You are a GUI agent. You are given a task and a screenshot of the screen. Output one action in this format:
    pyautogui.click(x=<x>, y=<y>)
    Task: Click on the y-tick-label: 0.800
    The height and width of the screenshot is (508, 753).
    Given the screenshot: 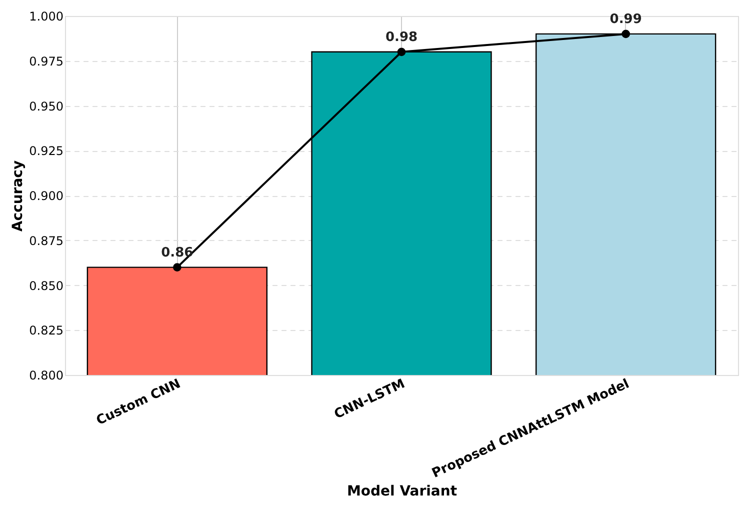 What is the action you would take?
    pyautogui.click(x=46, y=375)
    